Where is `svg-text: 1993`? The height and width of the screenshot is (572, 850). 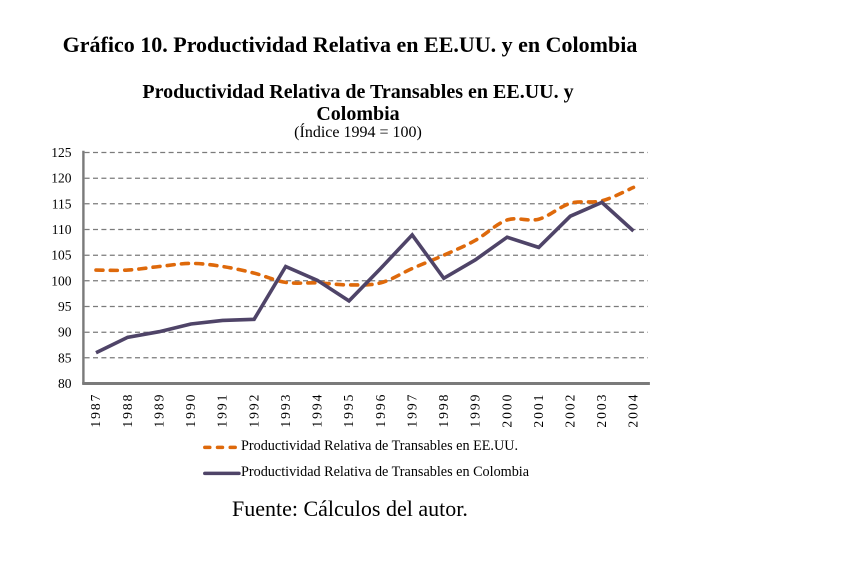 svg-text: 1993 is located at coordinates (285, 410).